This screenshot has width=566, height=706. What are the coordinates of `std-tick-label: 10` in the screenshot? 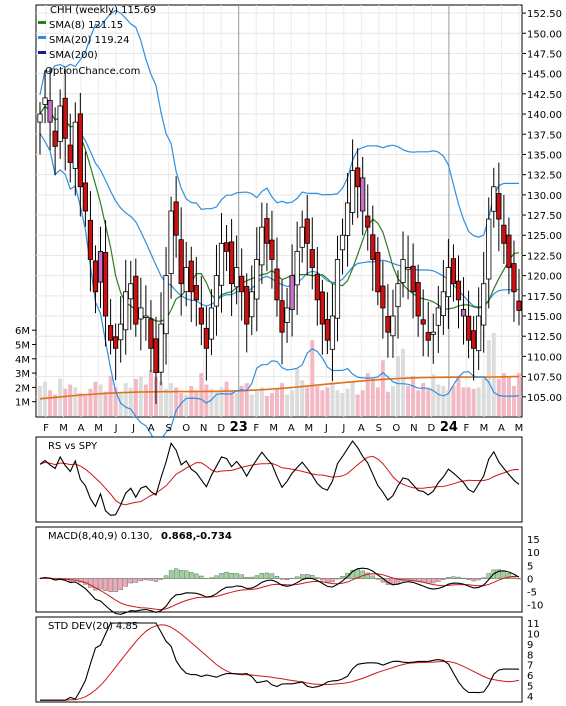 It's located at (533, 634).